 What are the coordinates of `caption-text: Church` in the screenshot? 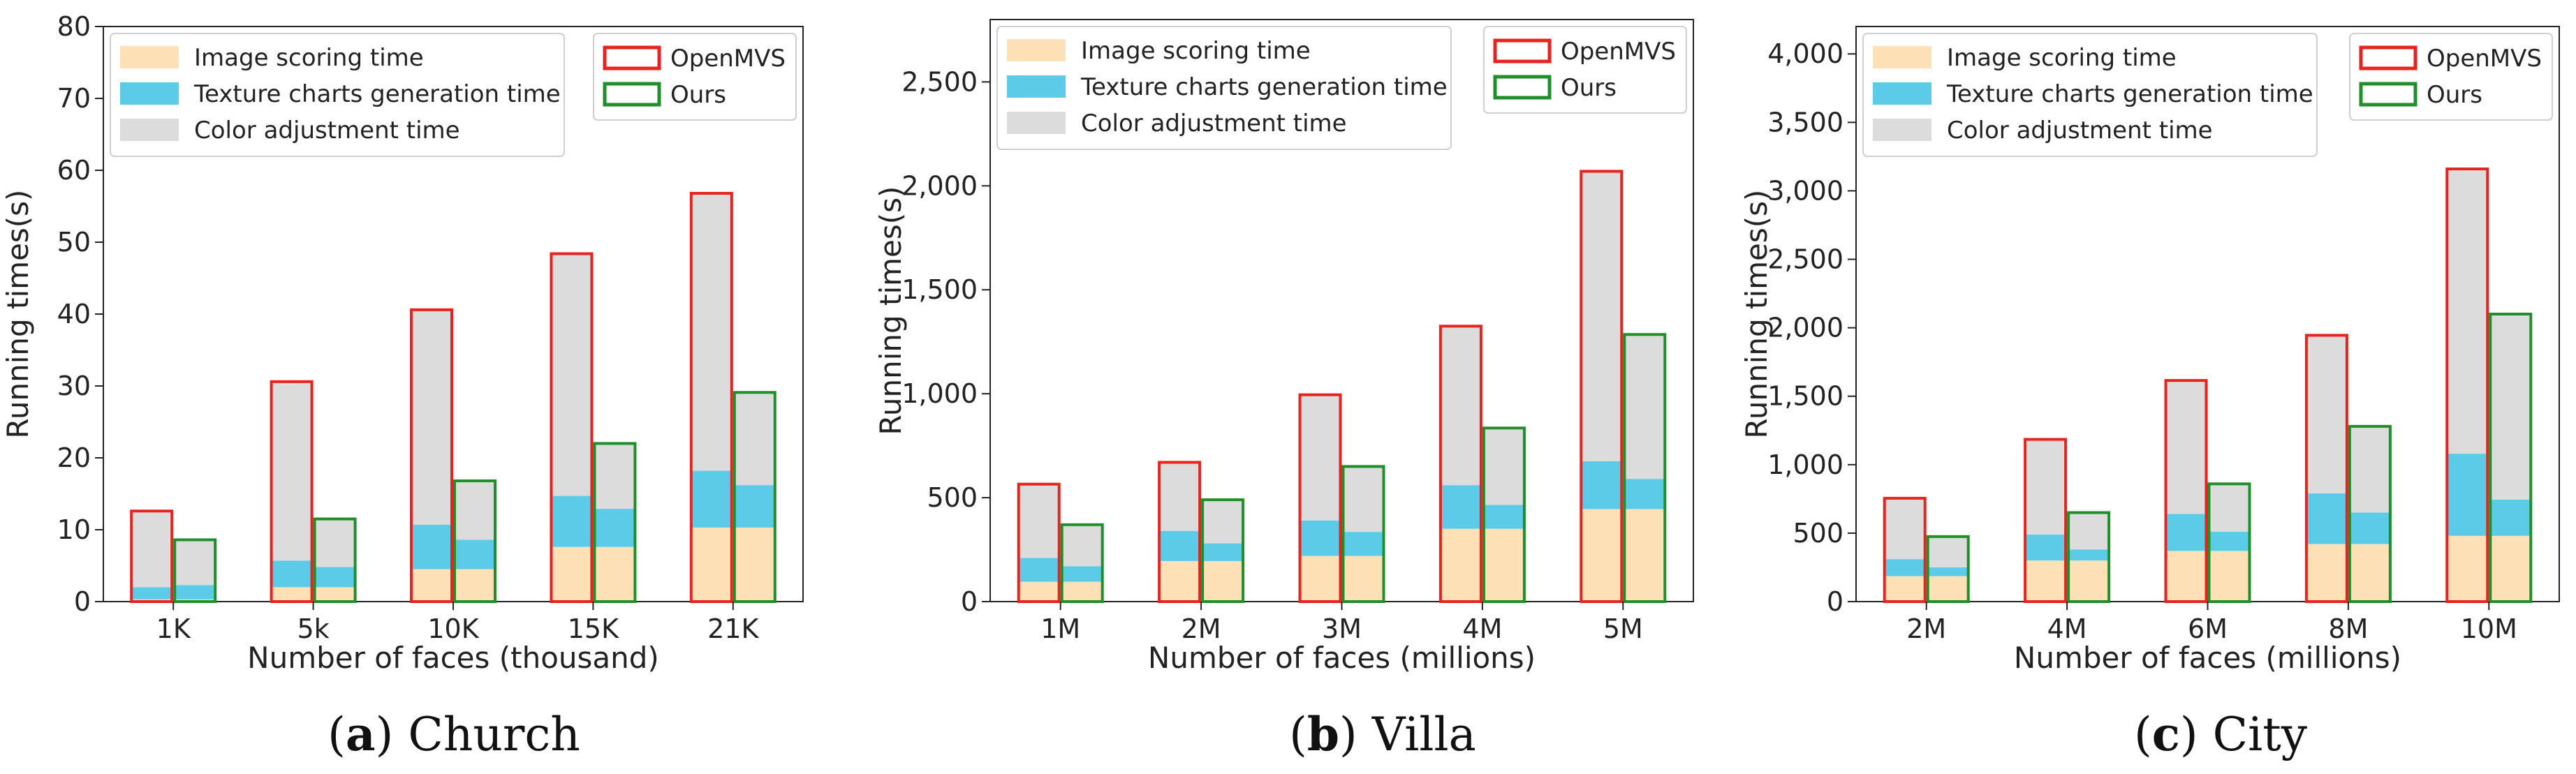 It's located at (494, 735).